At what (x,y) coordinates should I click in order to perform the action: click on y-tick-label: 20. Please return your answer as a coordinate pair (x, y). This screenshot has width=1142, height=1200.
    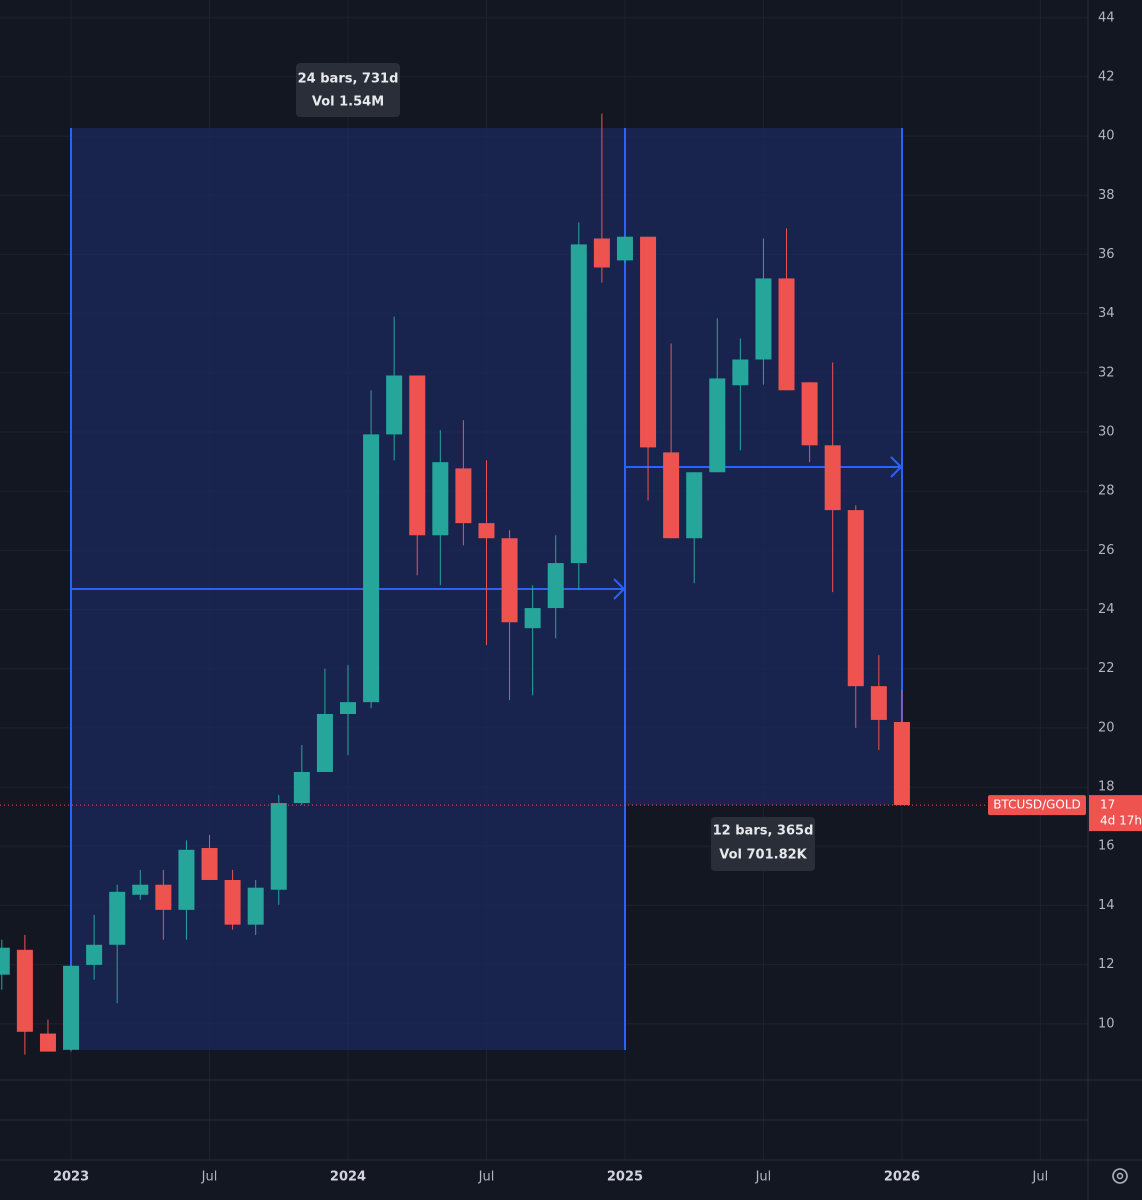
    Looking at the image, I should click on (1106, 727).